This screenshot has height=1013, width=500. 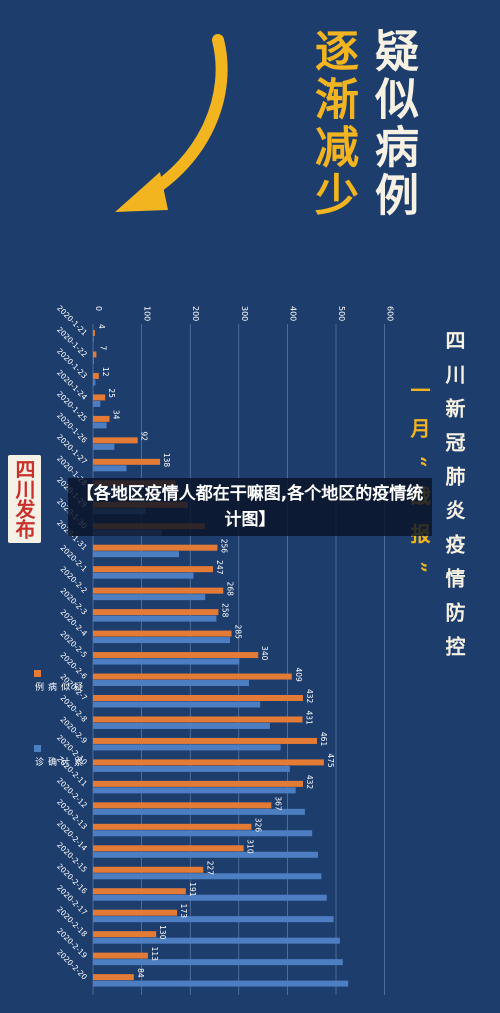 What do you see at coordinates (308, 717) in the screenshot?
I see `data-label: 431` at bounding box center [308, 717].